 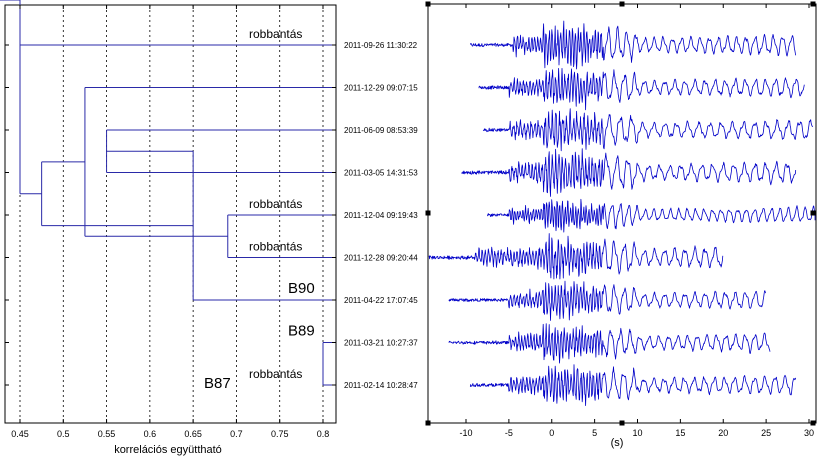 I want to click on x-tick-label: 0.45, so click(x=20, y=434).